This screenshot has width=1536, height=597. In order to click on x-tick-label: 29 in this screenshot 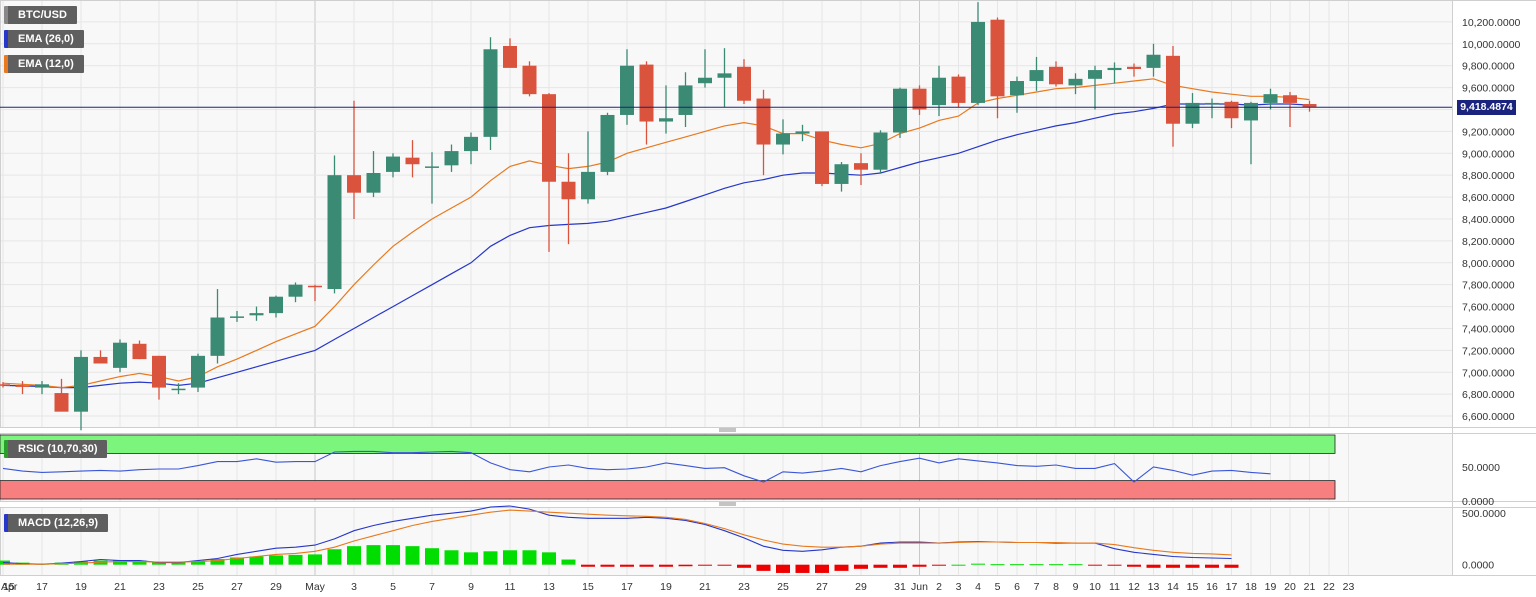, I will do `click(861, 587)`.